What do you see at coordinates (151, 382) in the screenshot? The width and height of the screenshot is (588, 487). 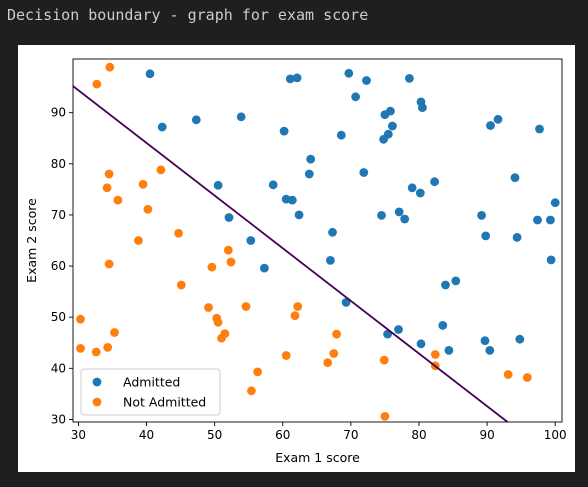 I see `legend-label: Admitted` at bounding box center [151, 382].